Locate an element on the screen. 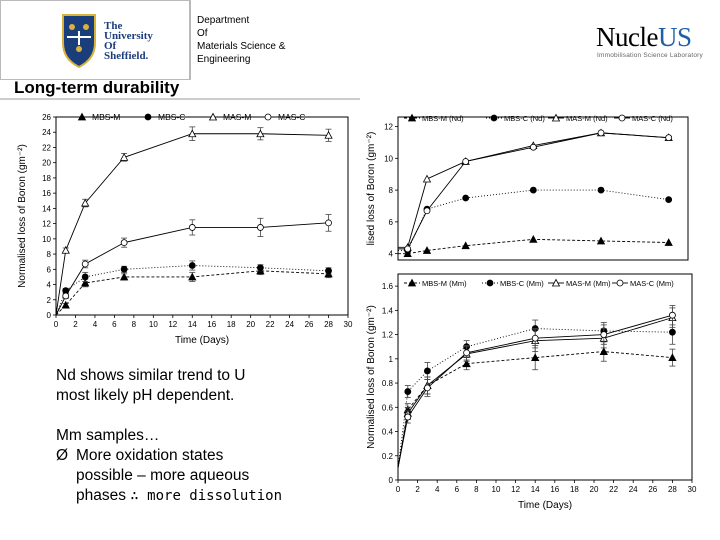 This screenshot has width=720, height=540. y-tick-label: 1.4 is located at coordinates (388, 310).